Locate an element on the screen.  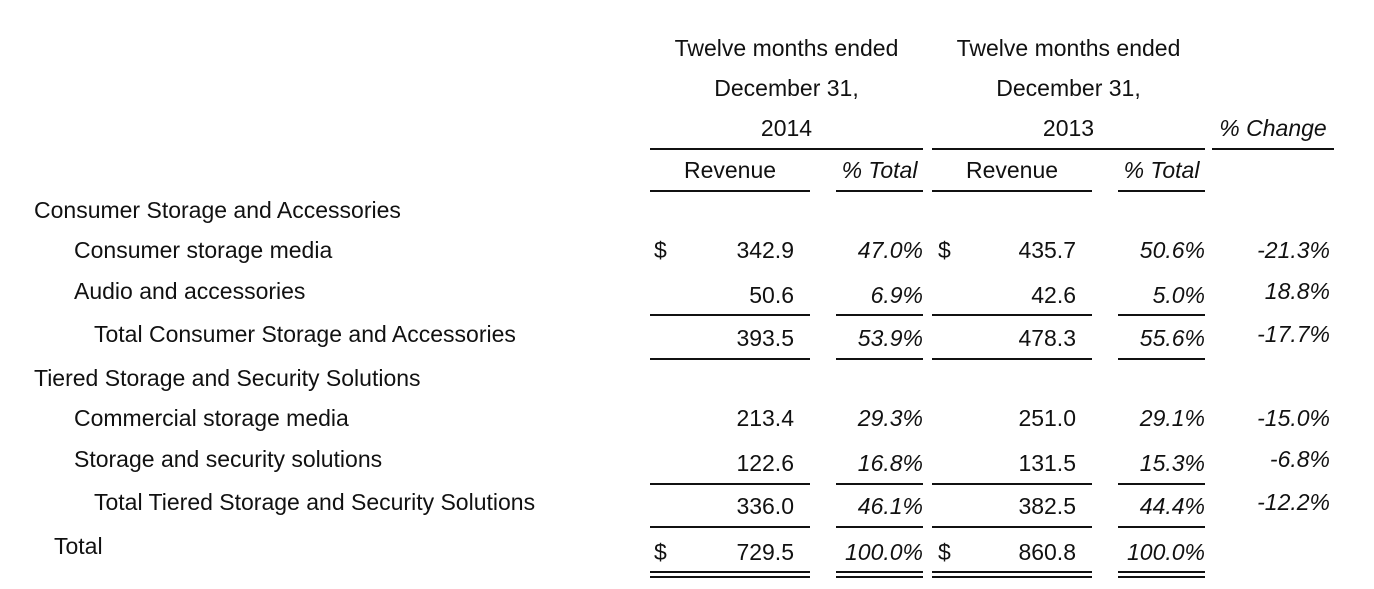
revenue-2013: 251.0 is located at coordinates (1047, 418).